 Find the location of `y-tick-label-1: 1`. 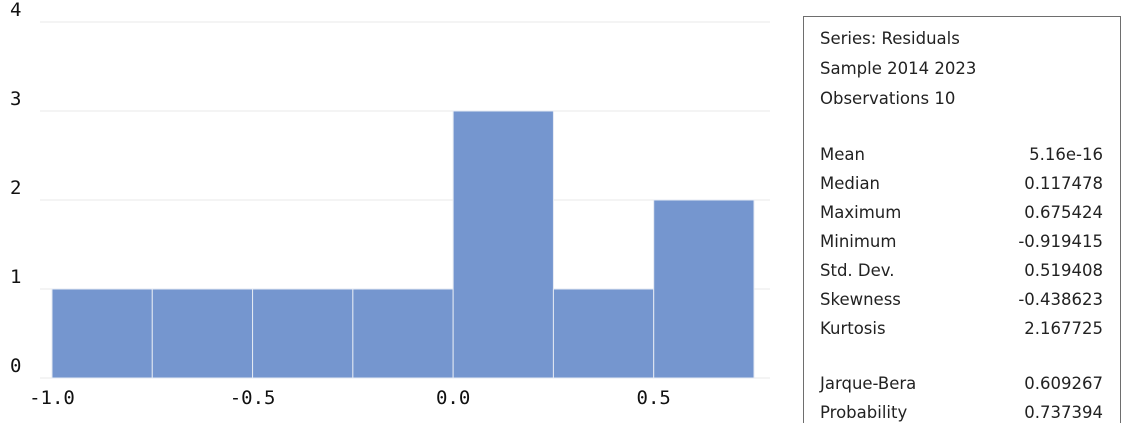

y-tick-label-1: 1 is located at coordinates (15, 277).